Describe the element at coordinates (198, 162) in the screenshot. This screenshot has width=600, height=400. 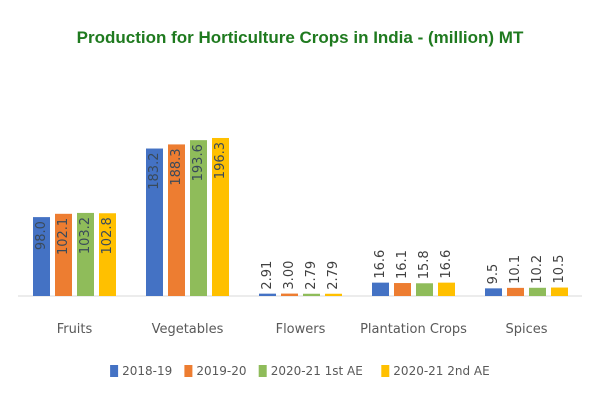
I see `data-label: 193.6` at that location.